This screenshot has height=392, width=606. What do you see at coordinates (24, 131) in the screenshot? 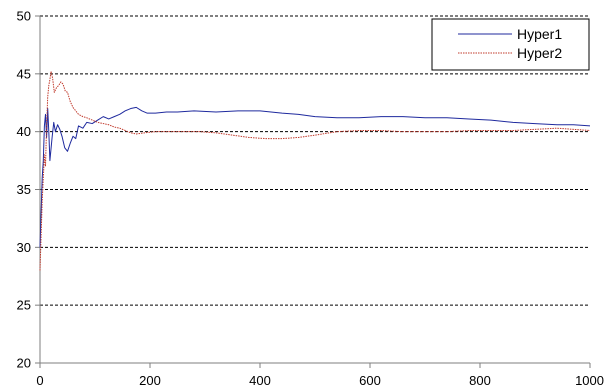
I see `y-tick-label-40: 40` at bounding box center [24, 131].